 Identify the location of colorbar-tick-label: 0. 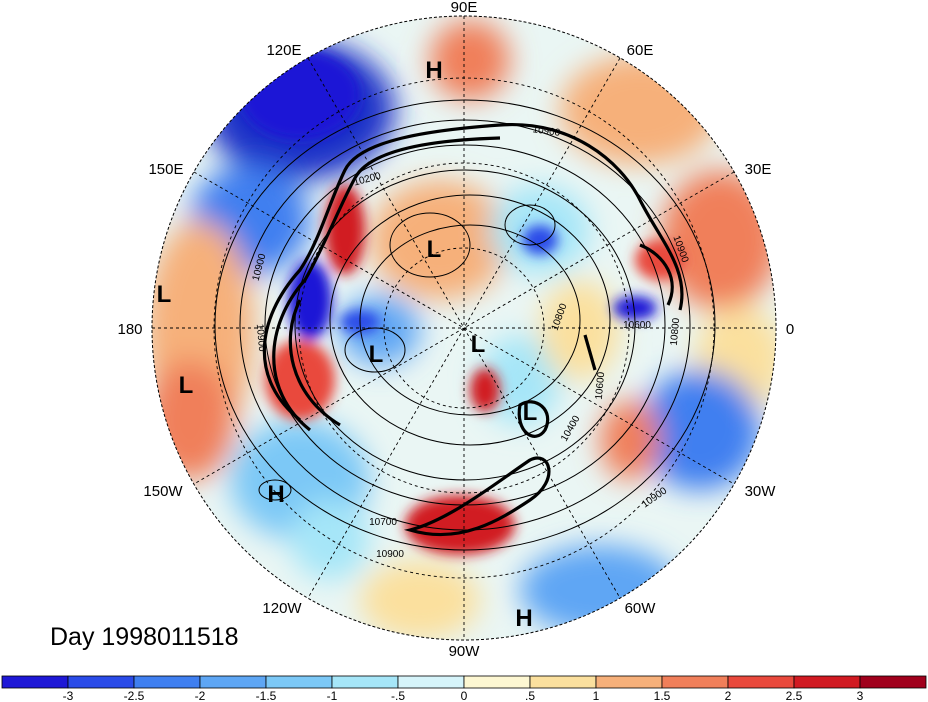
(464, 695).